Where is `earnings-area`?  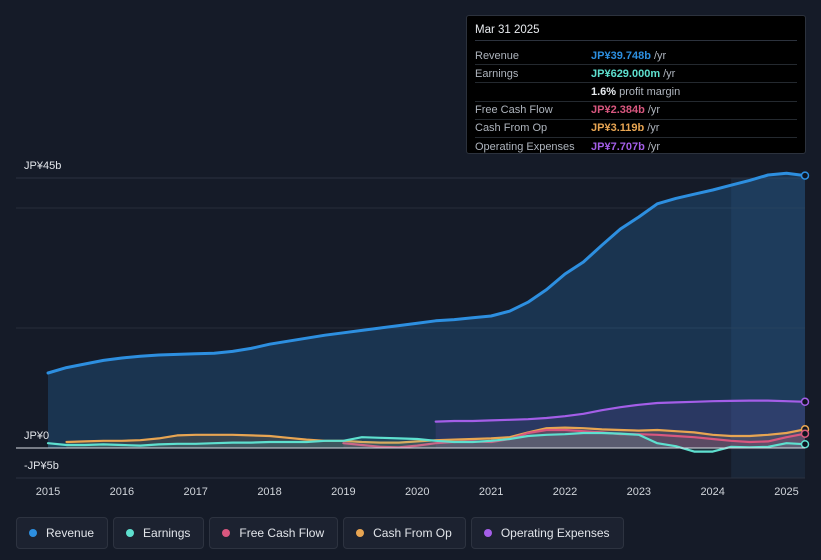
earnings-area is located at coordinates (426, 442).